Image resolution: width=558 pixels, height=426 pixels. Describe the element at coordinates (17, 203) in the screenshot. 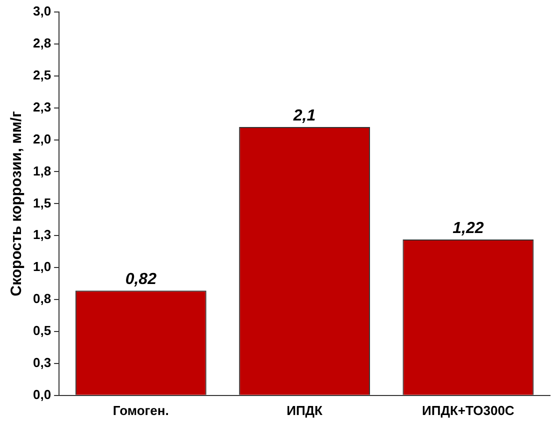

I see `y-axis-title: Скорость коррозии, мм/г` at that location.